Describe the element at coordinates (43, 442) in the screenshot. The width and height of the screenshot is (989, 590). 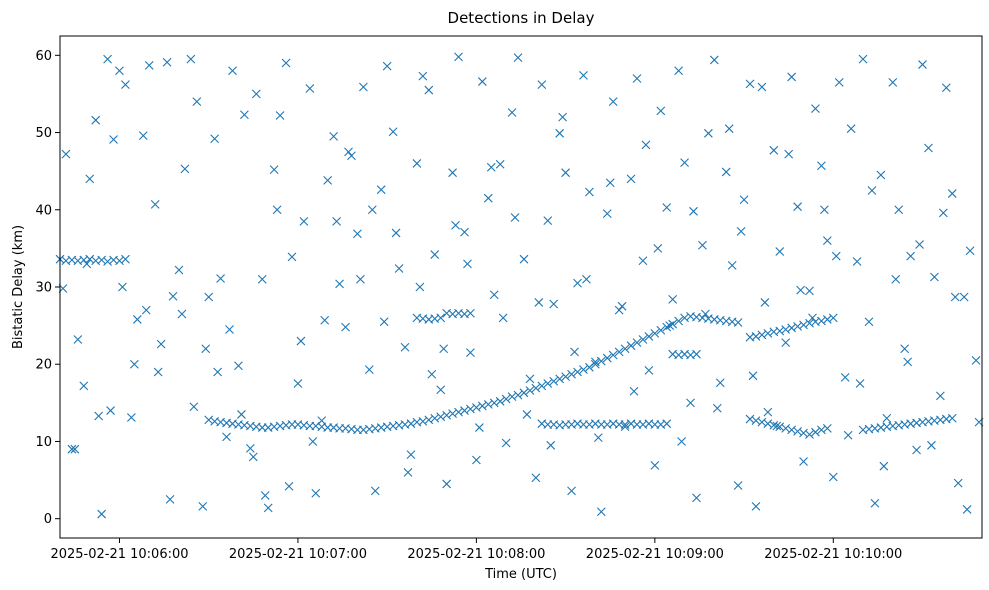
I see `y-tick-label: 10` at that location.